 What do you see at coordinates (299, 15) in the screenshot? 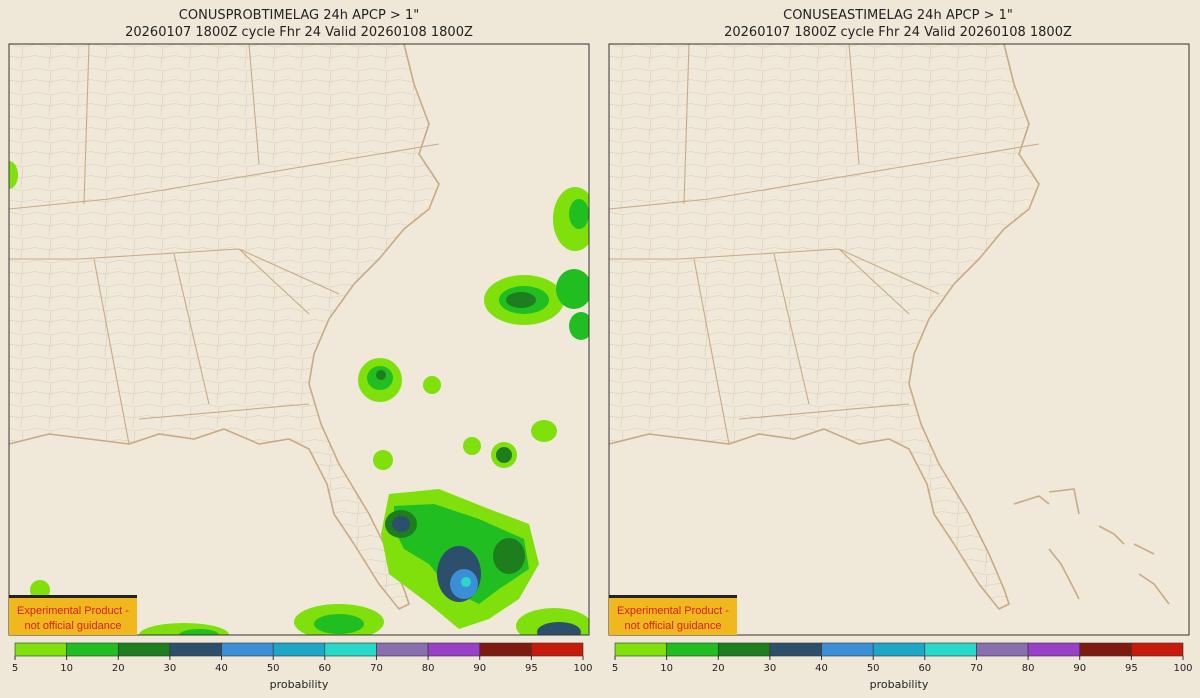
I see `panel-title: CONUSPROBTIMELAG 24h APCP > 1"` at bounding box center [299, 15].